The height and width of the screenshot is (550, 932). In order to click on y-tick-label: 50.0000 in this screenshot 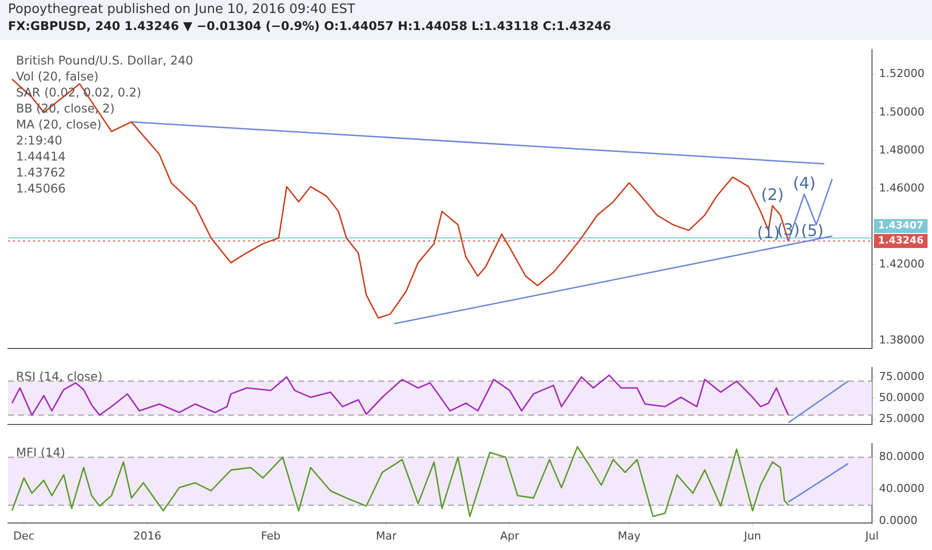, I will do `click(901, 397)`.